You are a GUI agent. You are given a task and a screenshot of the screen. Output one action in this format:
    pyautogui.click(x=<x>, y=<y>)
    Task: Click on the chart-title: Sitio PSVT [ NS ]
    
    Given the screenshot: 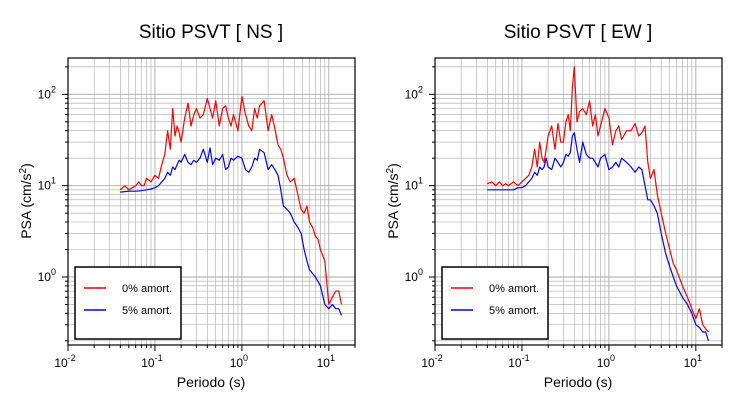 What is the action you would take?
    pyautogui.click(x=211, y=32)
    